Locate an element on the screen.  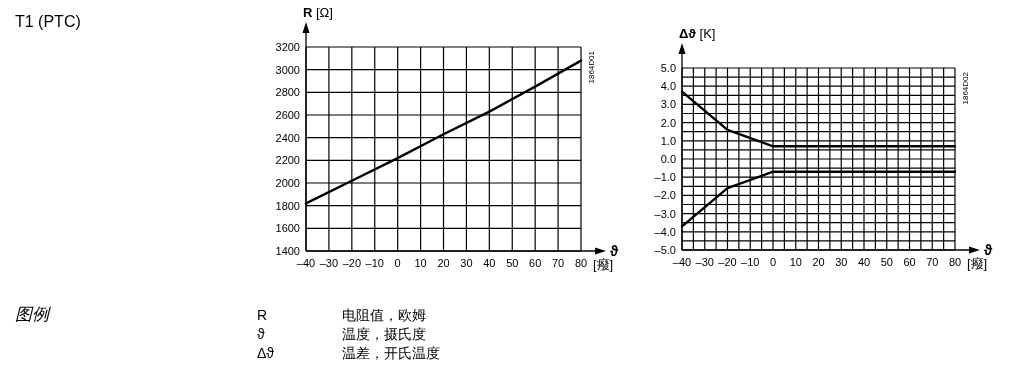
annotation: Δϑ is located at coordinates (265, 353).